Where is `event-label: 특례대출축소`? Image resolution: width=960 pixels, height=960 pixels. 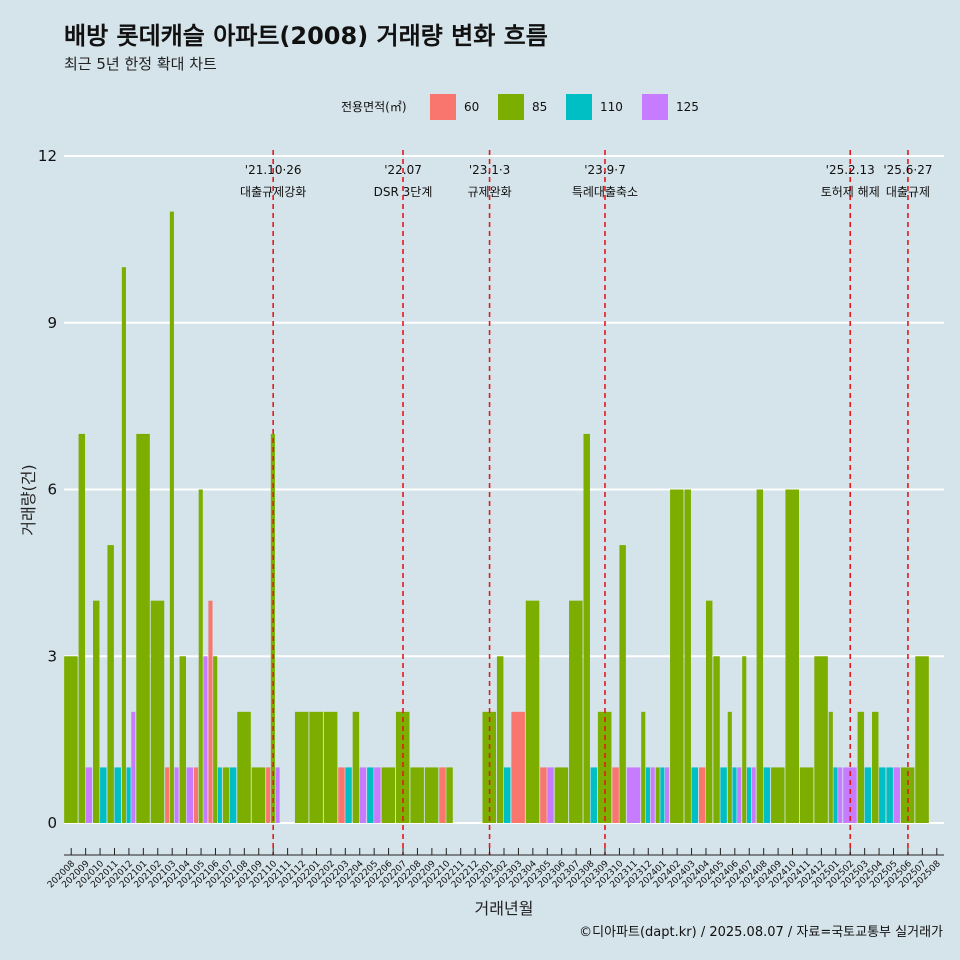 event-label: 특례대출축소 is located at coordinates (605, 192).